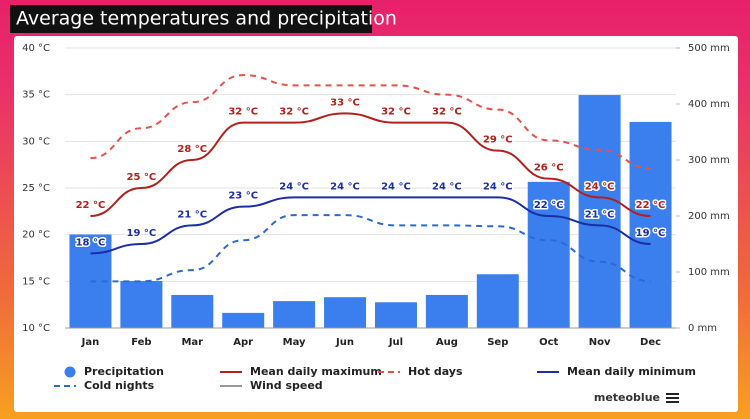 This screenshot has height=419, width=750. I want to click on legend-item: Precipitation, so click(114, 371).